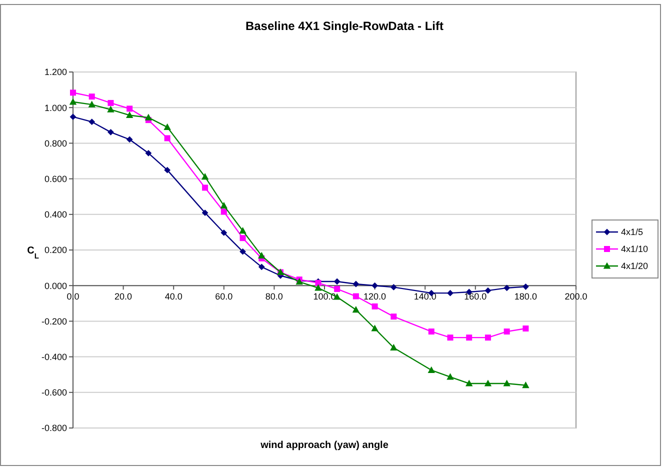 The height and width of the screenshot is (471, 666). What do you see at coordinates (54, 428) in the screenshot?
I see `y-tick-label: -0.800` at bounding box center [54, 428].